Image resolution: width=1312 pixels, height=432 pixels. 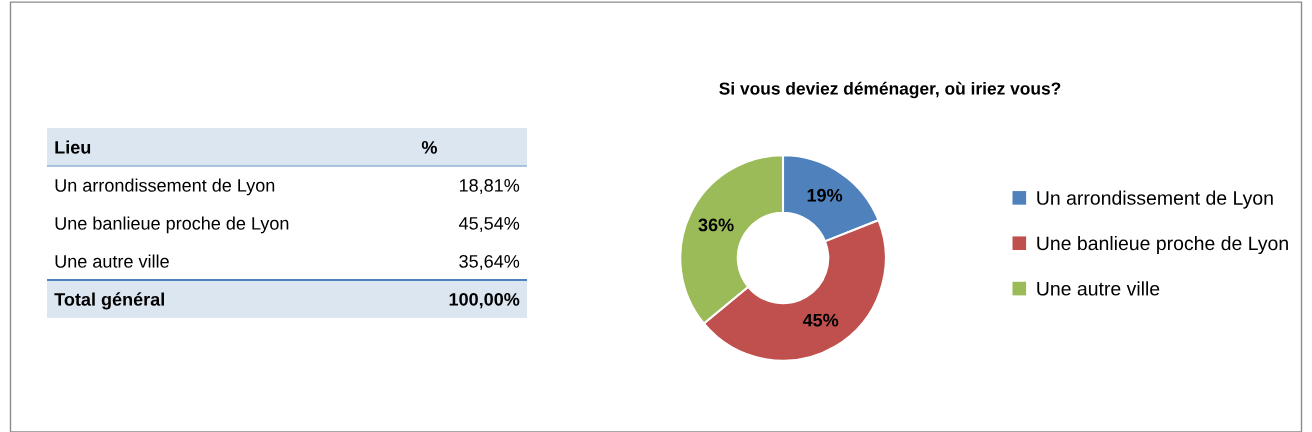 I want to click on chart-title: Si vous deviez déménager, où iriez vous?, so click(x=890, y=90).